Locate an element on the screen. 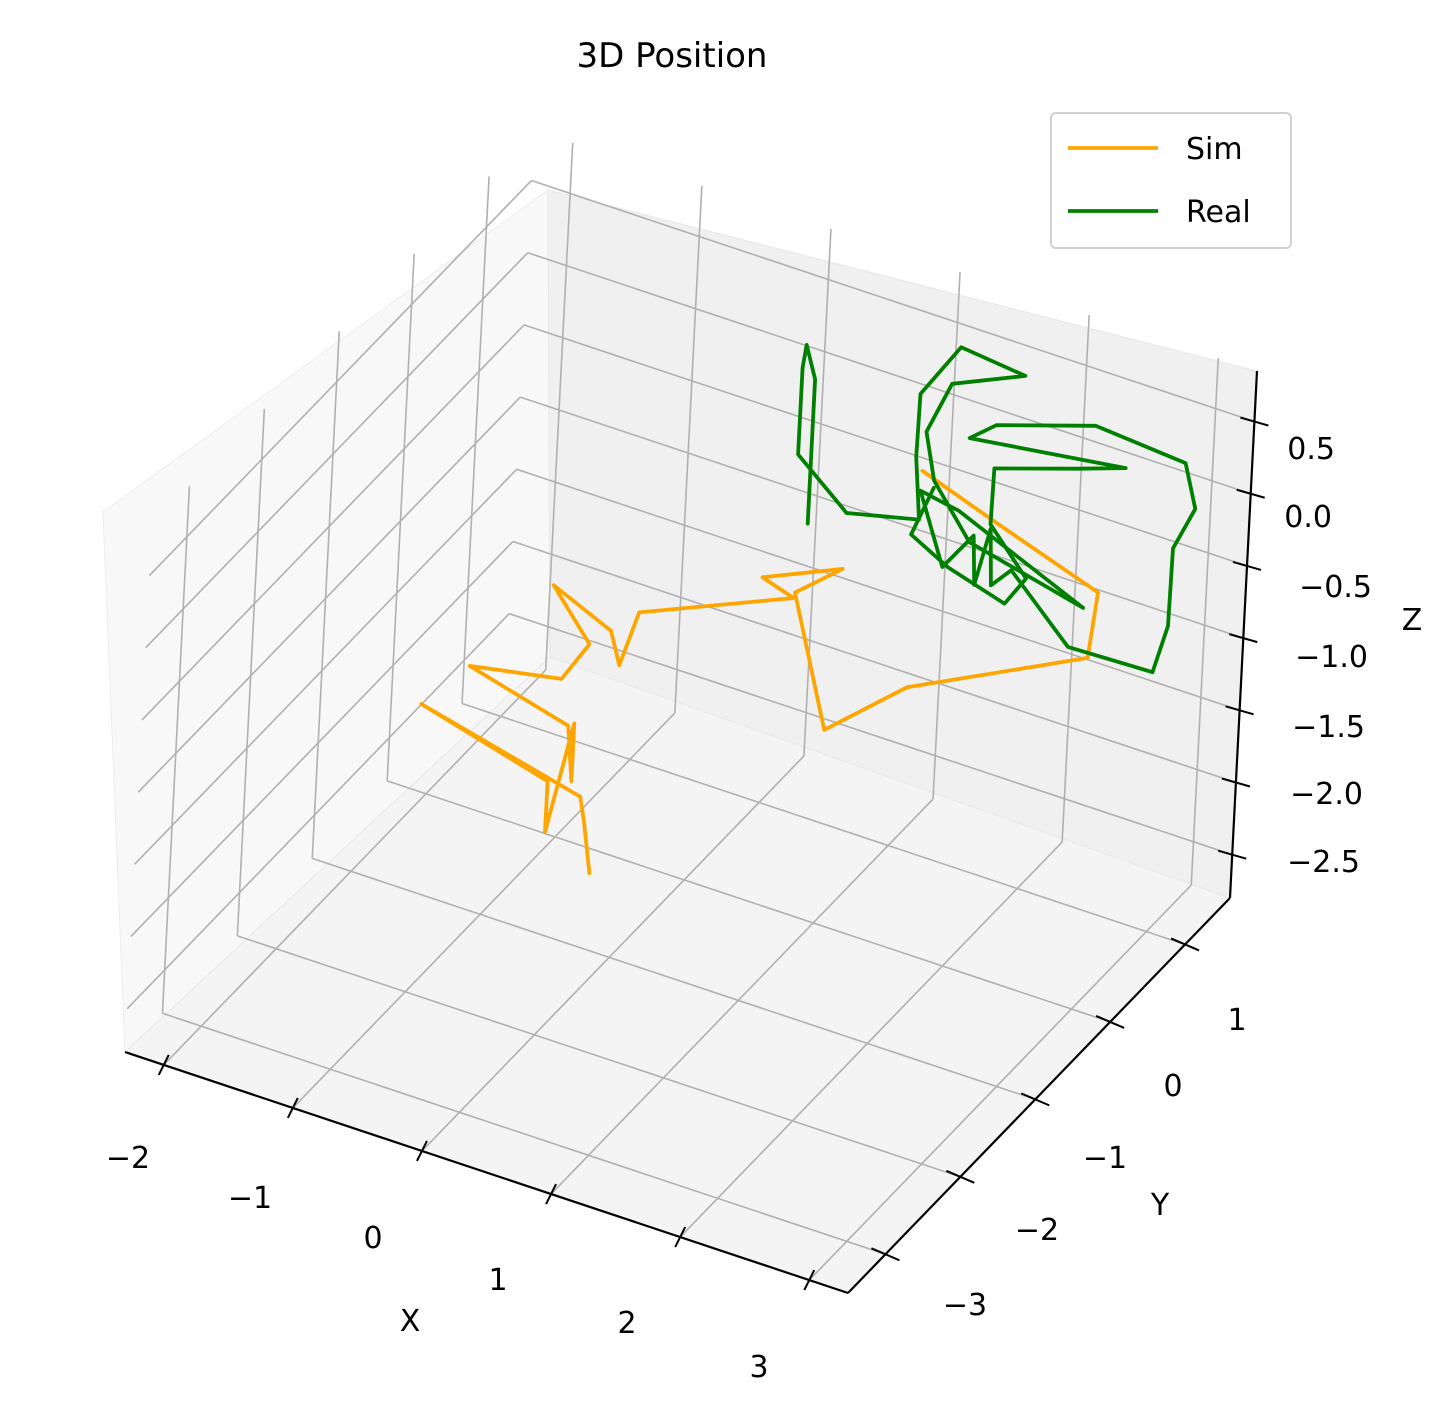  x-axis-label: X is located at coordinates (410, 1321).